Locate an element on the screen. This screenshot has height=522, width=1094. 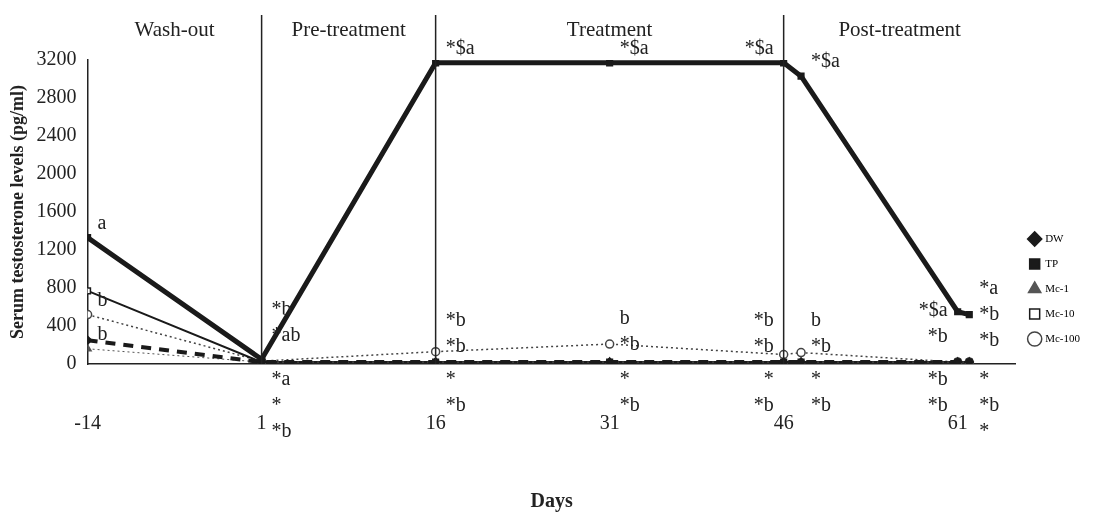
y-tick-label: 3200 is located at coordinates (56, 58).